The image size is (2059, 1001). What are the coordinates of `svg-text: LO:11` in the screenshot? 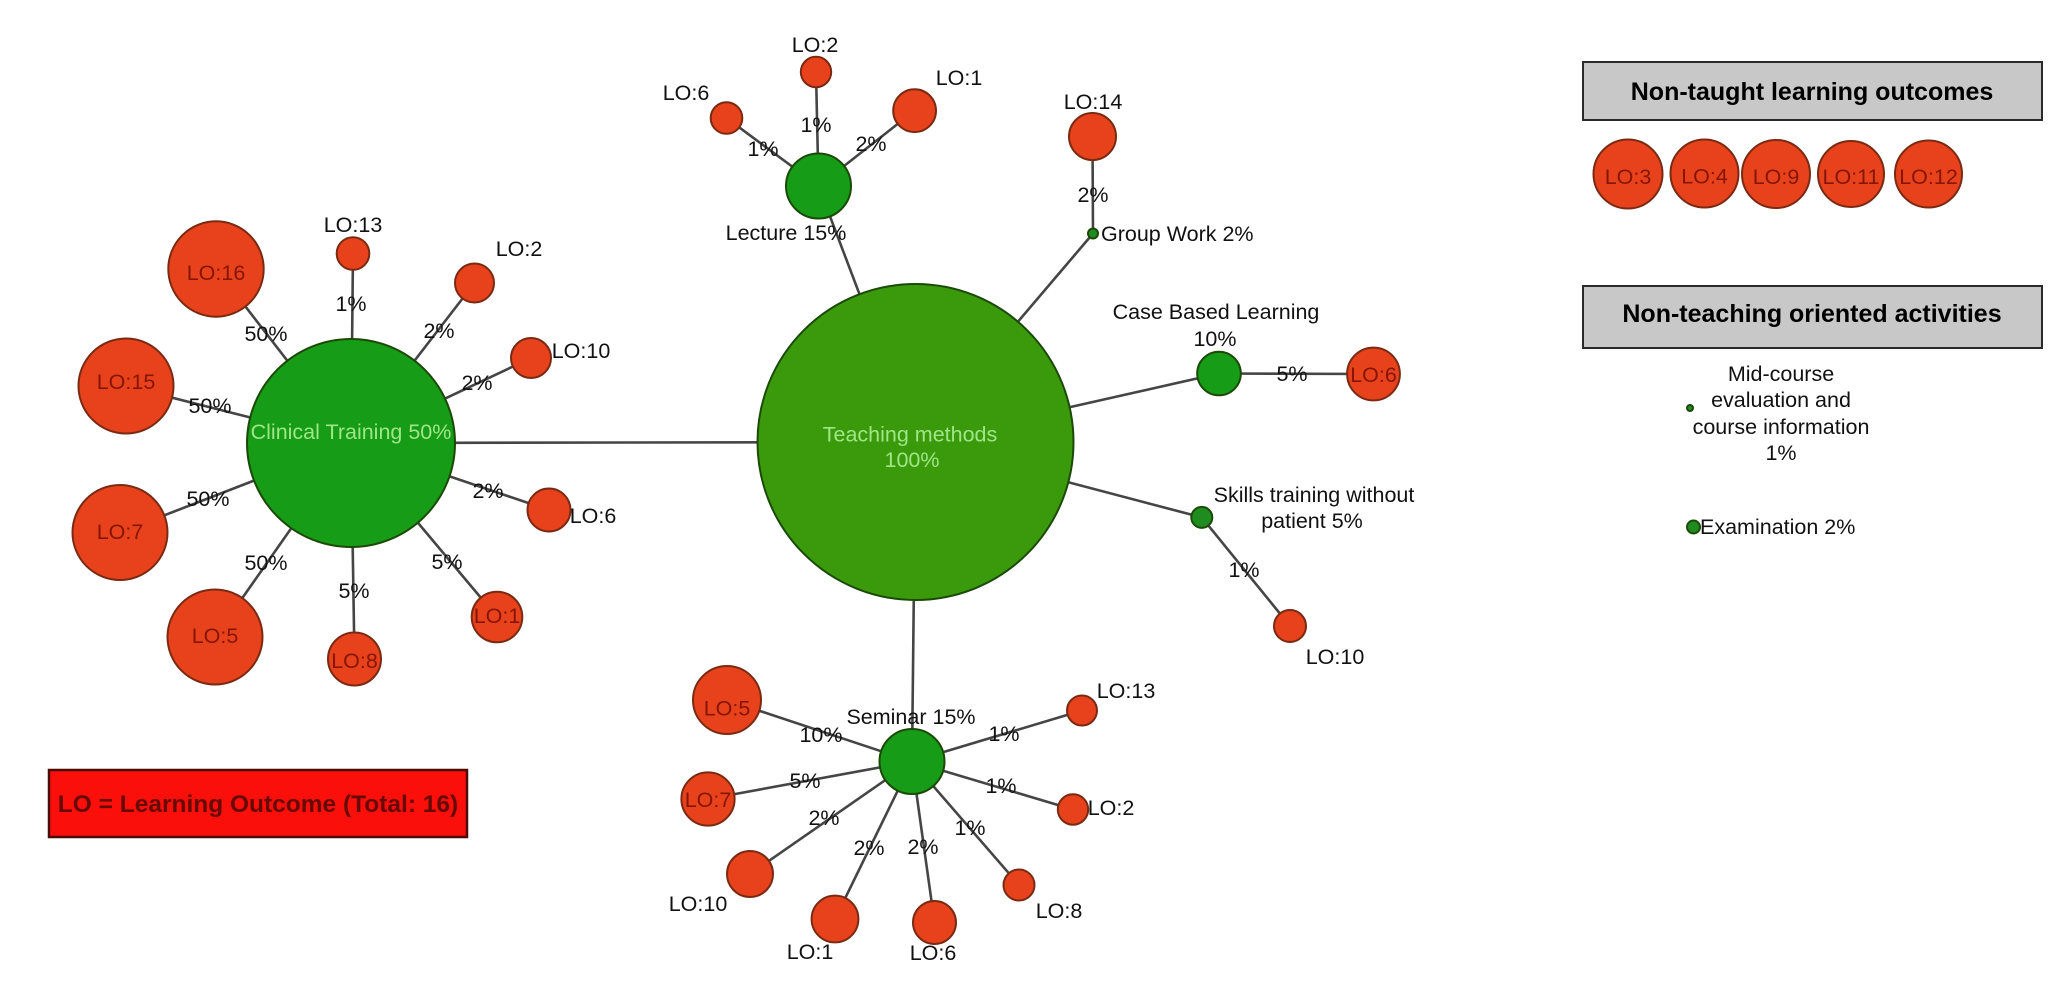 It's located at (1851, 177).